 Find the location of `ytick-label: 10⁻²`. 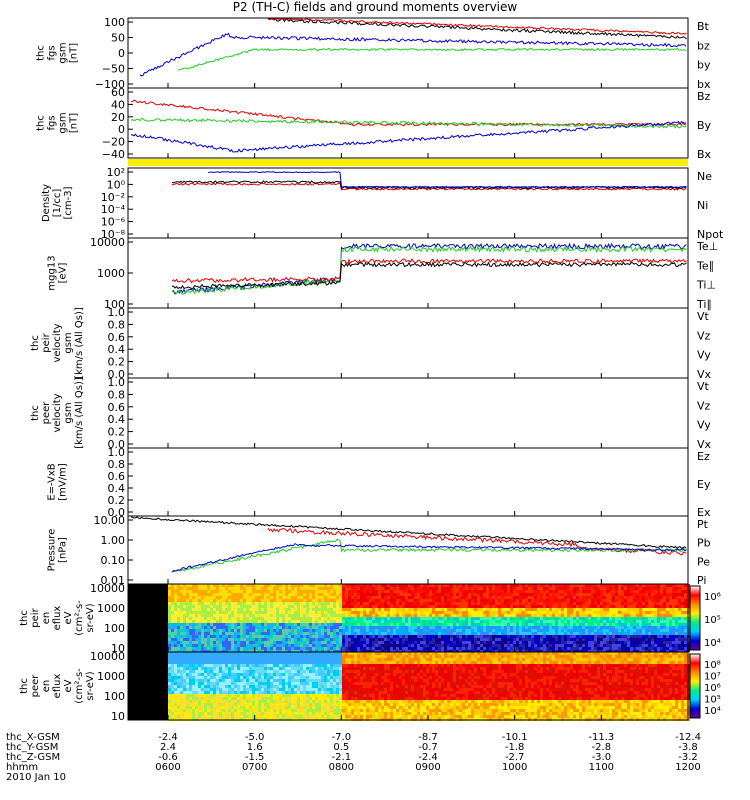

ytick-label: 10⁻² is located at coordinates (113, 197).